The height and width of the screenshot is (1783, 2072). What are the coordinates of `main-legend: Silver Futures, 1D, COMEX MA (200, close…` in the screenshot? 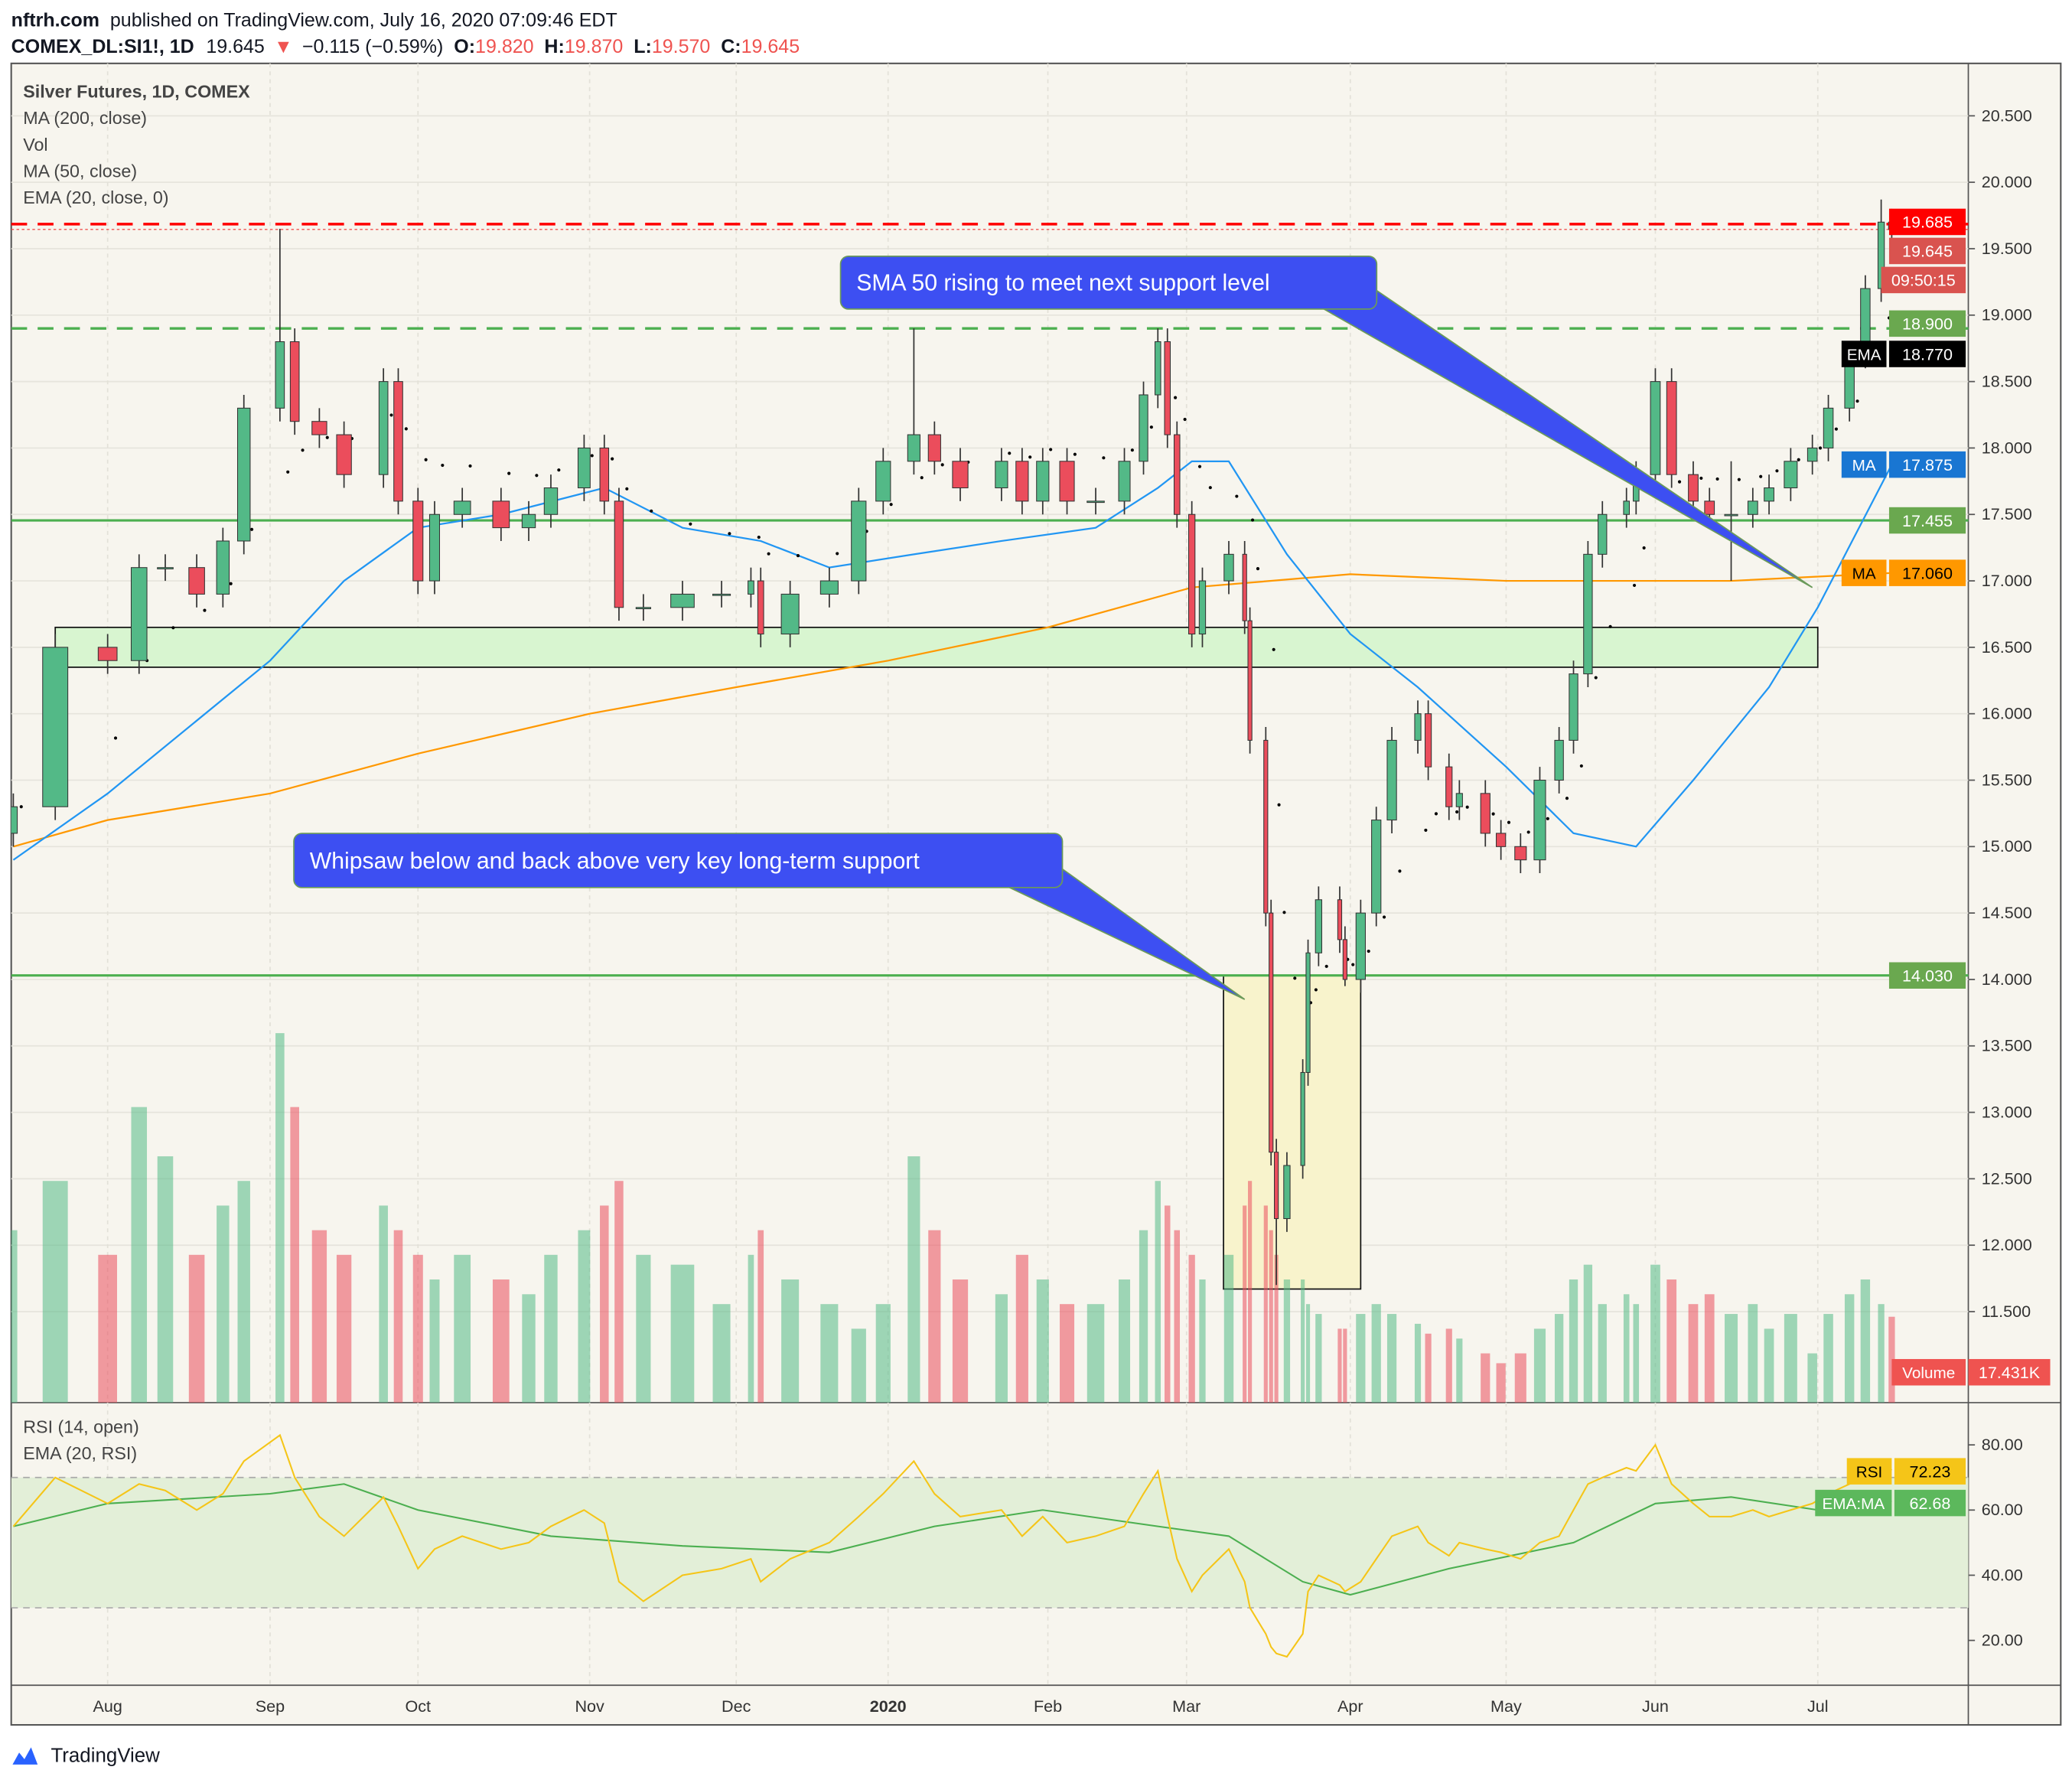 It's located at (136, 144).